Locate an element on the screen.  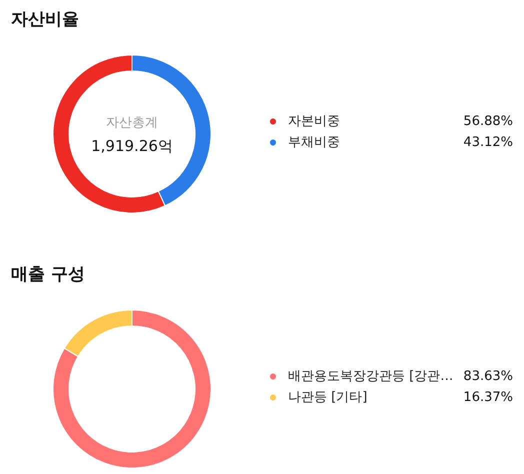
data-label: 83.63% is located at coordinates (488, 376).